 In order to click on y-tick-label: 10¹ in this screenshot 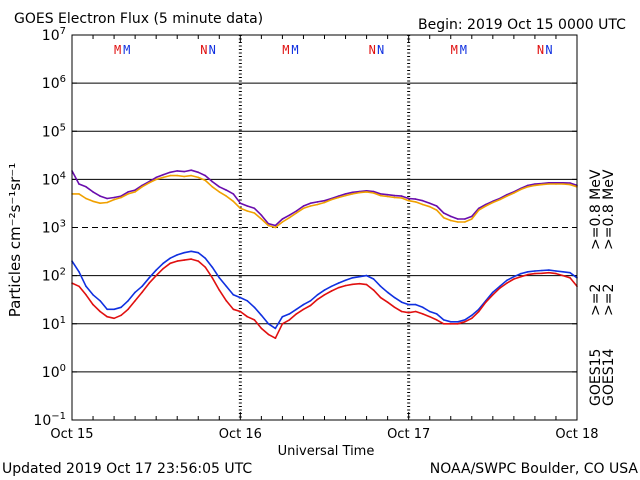, I will do `click(54, 324)`.